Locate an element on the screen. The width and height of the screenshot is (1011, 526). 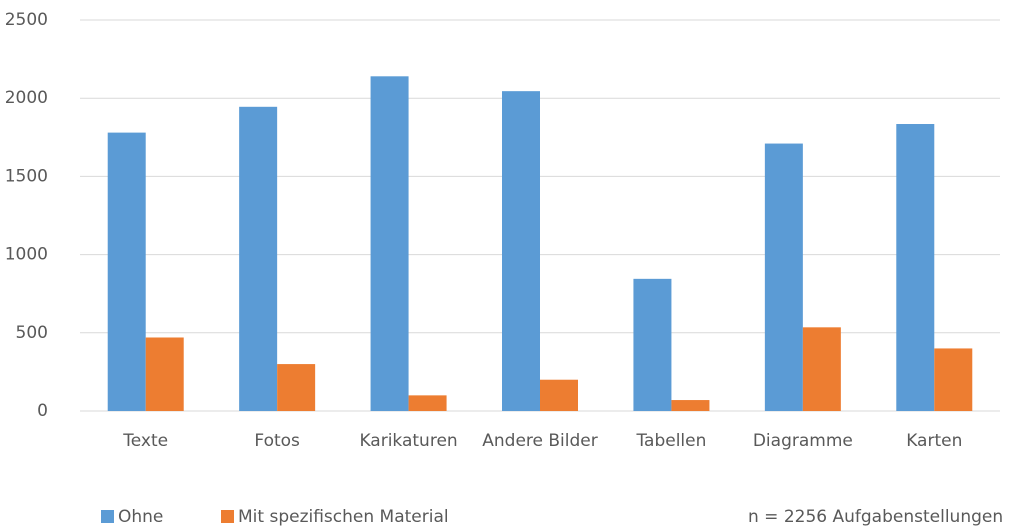
x-tick-label: Karten is located at coordinates (934, 441).